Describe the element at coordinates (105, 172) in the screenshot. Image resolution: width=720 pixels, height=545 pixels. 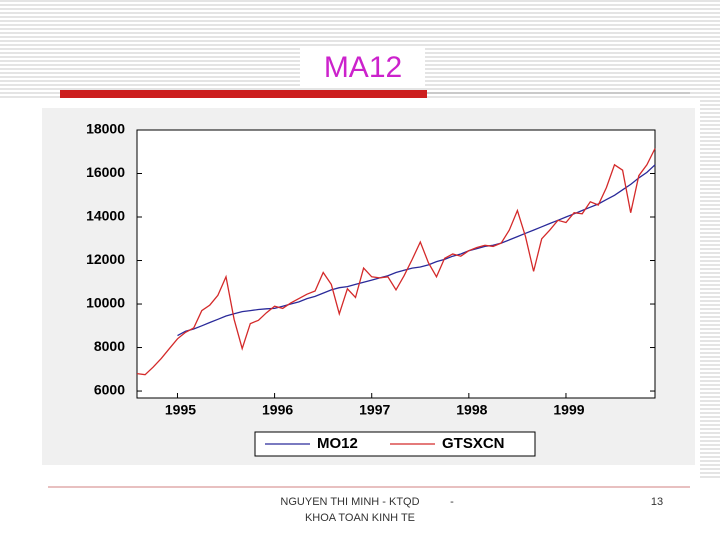
I see `y-tick-label: 16000` at that location.